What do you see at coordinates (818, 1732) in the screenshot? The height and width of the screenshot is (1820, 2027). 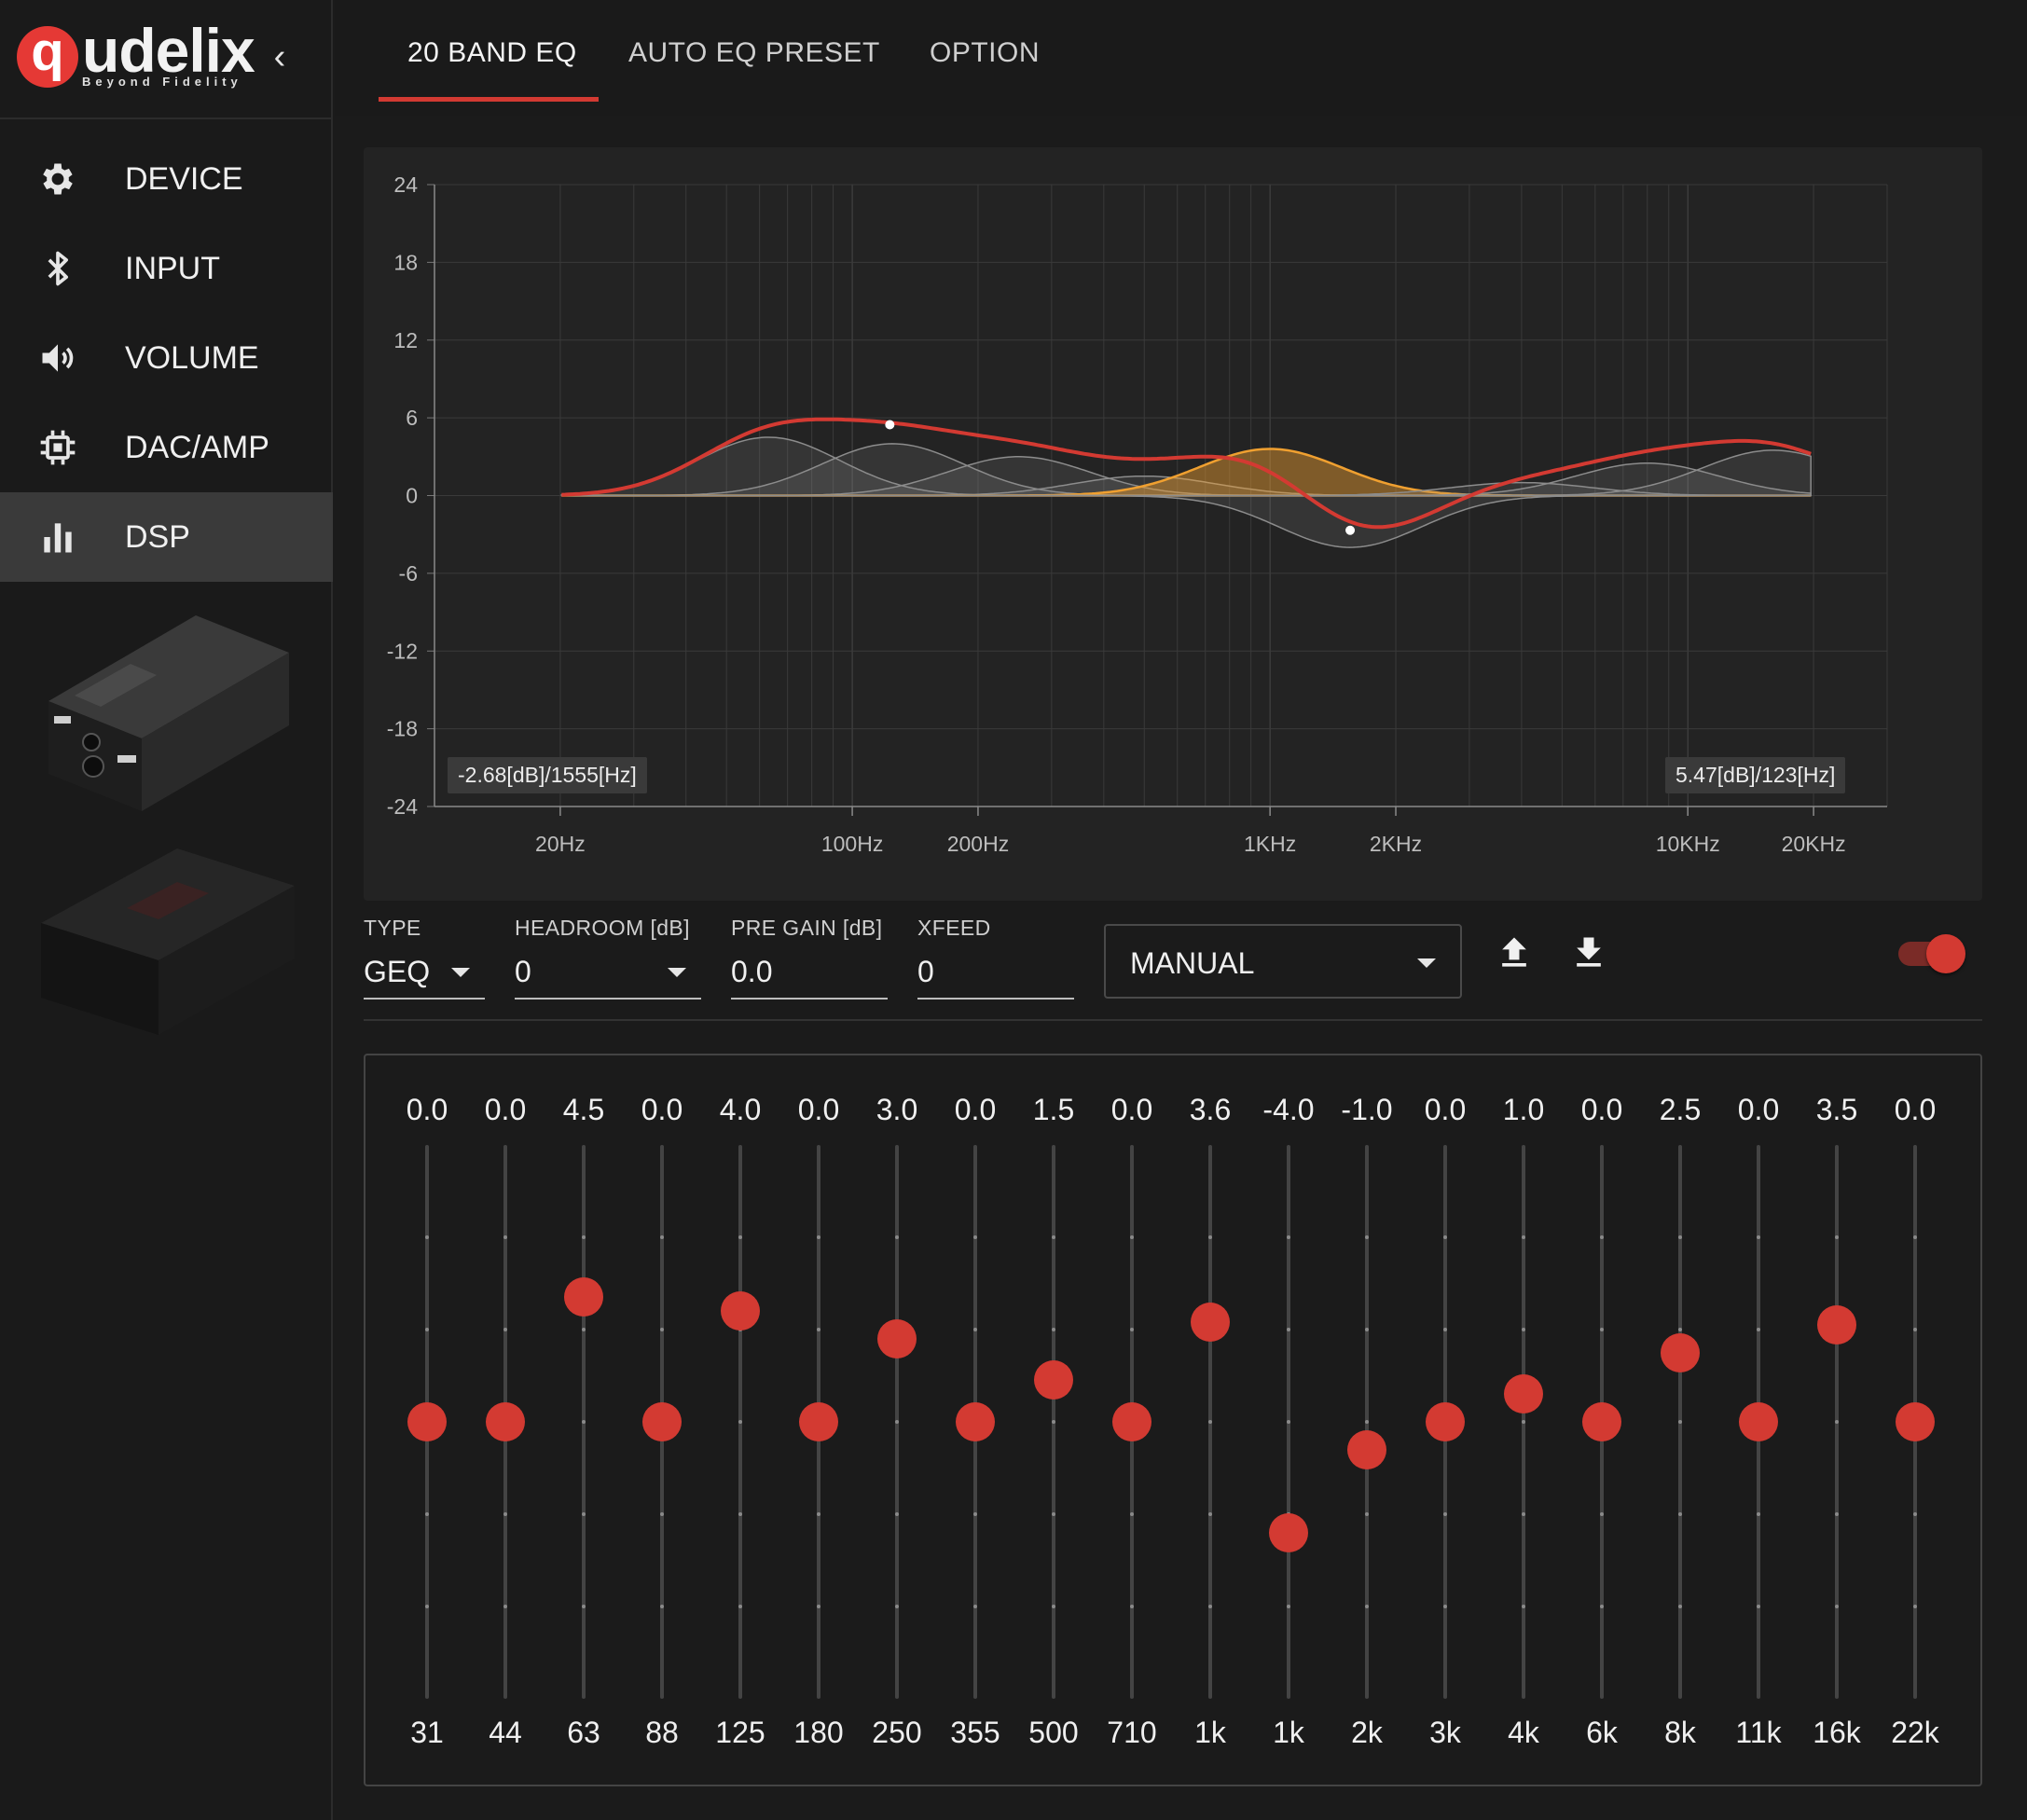 I see `band-frequency-label: 180` at bounding box center [818, 1732].